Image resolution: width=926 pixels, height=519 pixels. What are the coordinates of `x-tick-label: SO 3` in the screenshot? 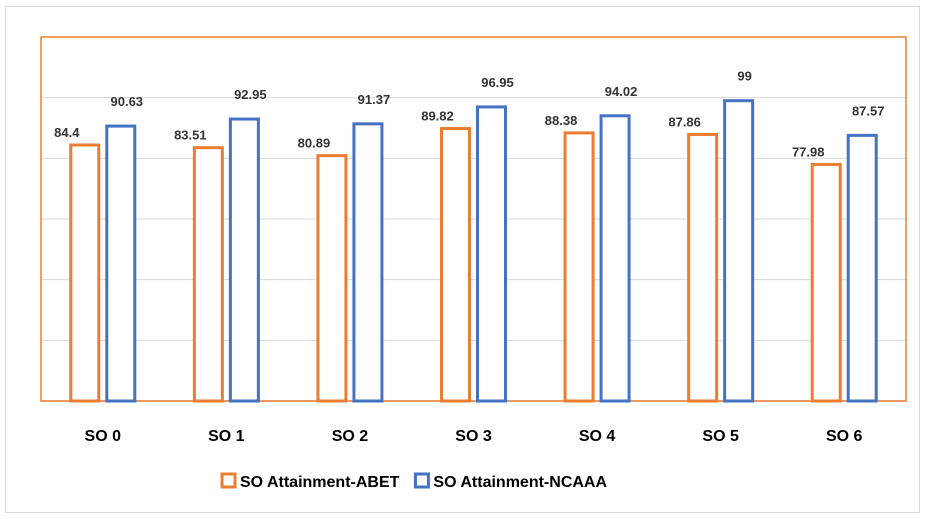 It's located at (473, 436).